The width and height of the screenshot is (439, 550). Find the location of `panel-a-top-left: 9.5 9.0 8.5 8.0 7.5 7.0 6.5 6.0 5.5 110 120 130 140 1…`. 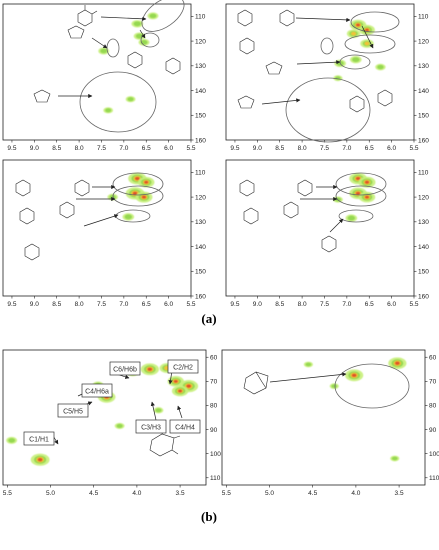

panel-a-top-left: 9.5 9.0 8.5 8.0 7.5 7.0 6.5 6.0 5.5 110 120 130 140 1… is located at coordinates (104, 76).